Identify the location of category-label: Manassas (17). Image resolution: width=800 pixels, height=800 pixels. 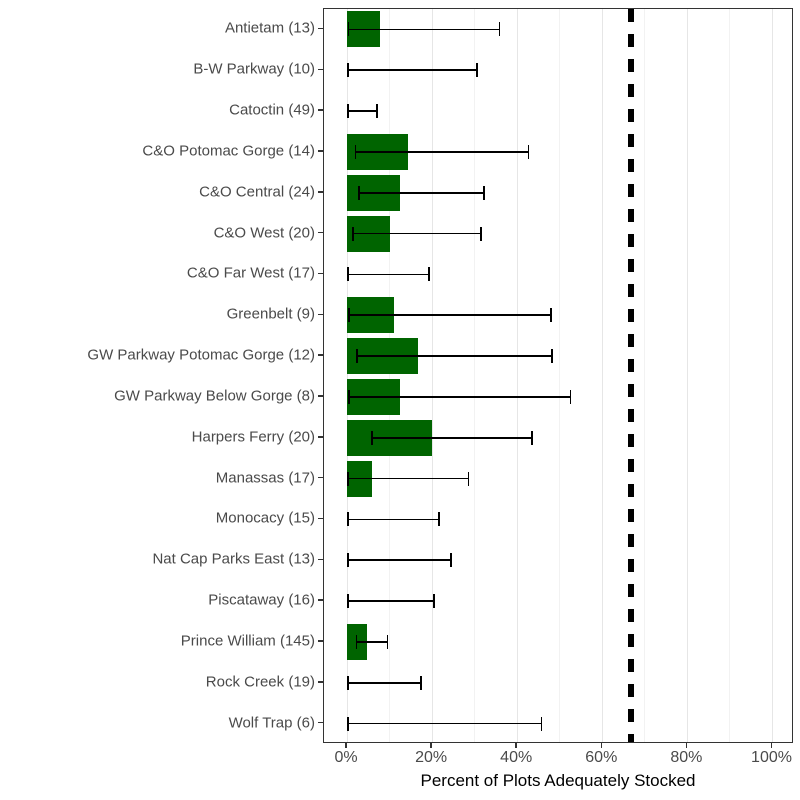
(265, 478).